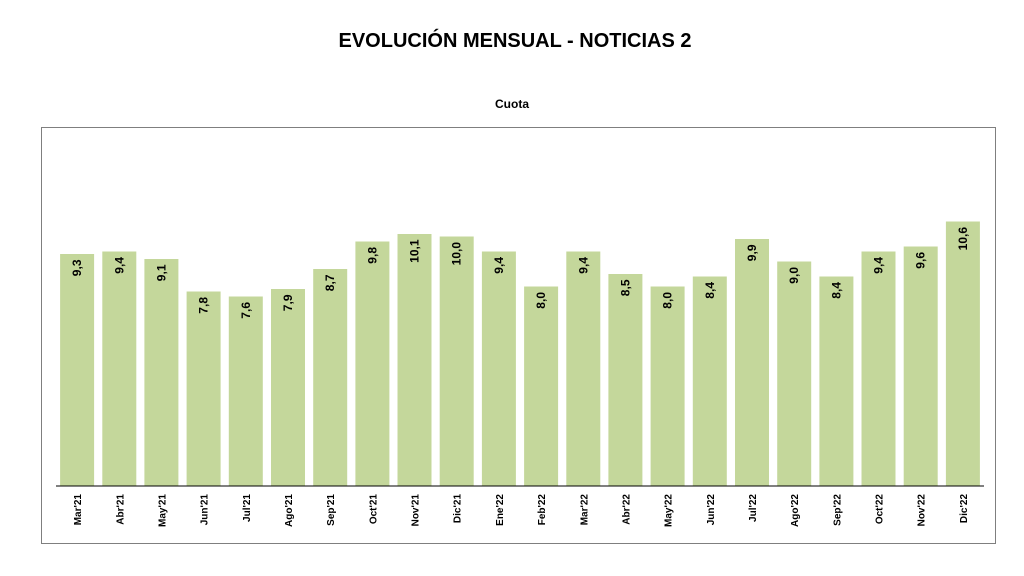 This screenshot has height=576, width=1024. I want to click on data-label-5: 7,9, so click(288, 302).